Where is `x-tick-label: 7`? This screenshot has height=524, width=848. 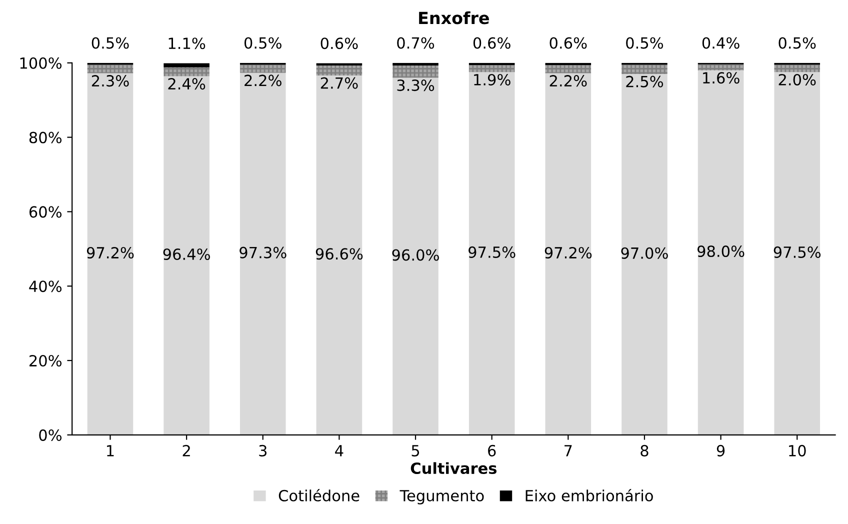
x-tick-label: 7 is located at coordinates (568, 450).